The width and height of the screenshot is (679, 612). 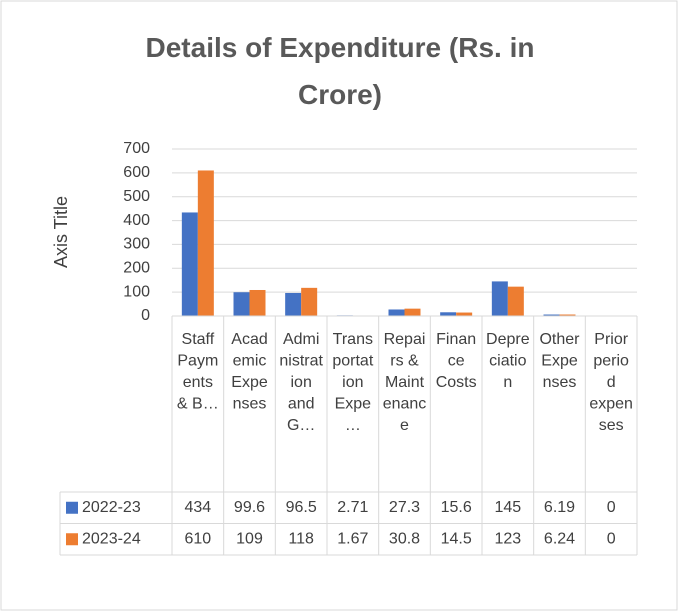 What do you see at coordinates (611, 382) in the screenshot?
I see `x-tick-label: Prior perio d expen ses` at bounding box center [611, 382].